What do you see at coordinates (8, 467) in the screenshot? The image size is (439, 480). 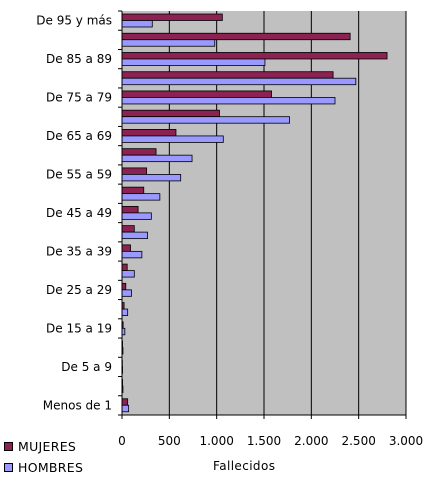 I see `legend-swatch-hombres` at bounding box center [8, 467].